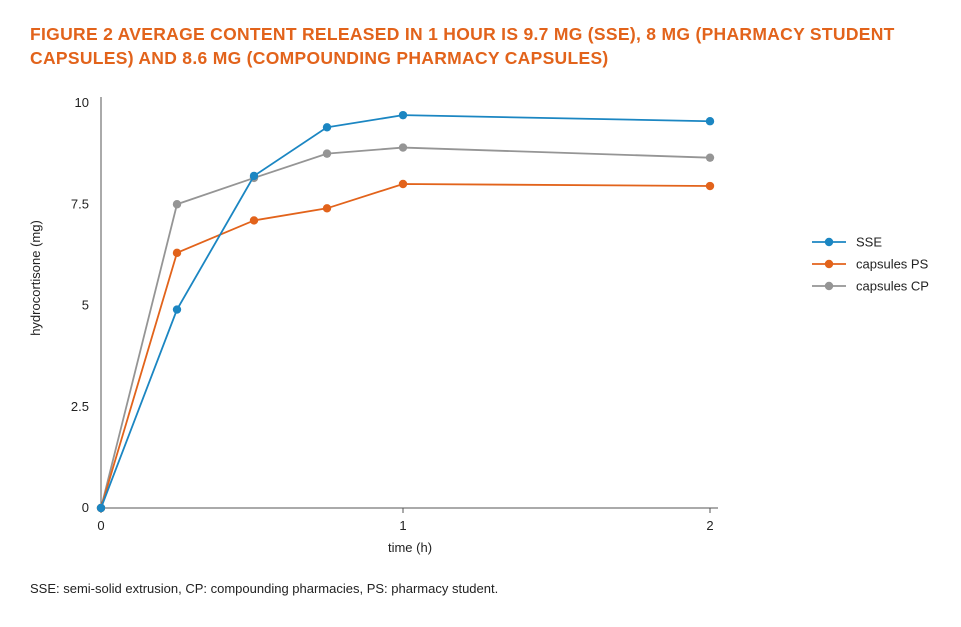 The image size is (961, 627). Describe the element at coordinates (892, 286) in the screenshot. I see `legend-label-capsules-cp: capsules CP` at that location.